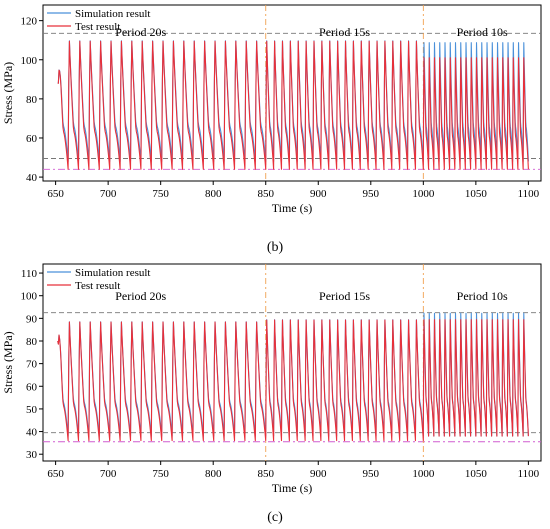 This screenshot has width=550, height=529. Describe the element at coordinates (32, 319) in the screenshot. I see `y-tick-label: 90` at that location.